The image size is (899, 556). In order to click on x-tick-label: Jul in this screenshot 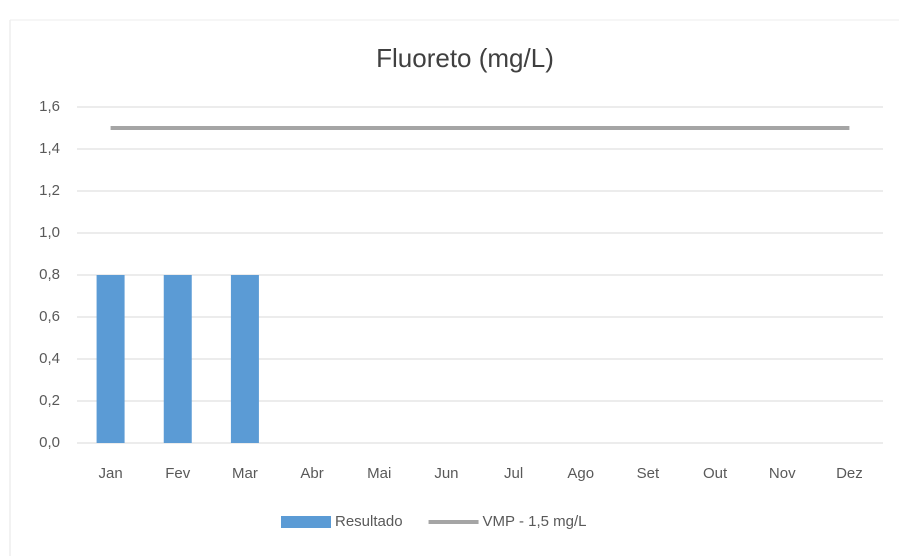, I will do `click(513, 473)`.